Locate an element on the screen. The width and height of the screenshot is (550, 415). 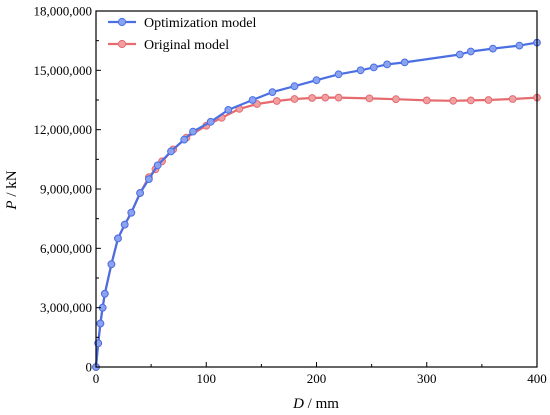
y-tick-label: 0 is located at coordinates (89, 367).